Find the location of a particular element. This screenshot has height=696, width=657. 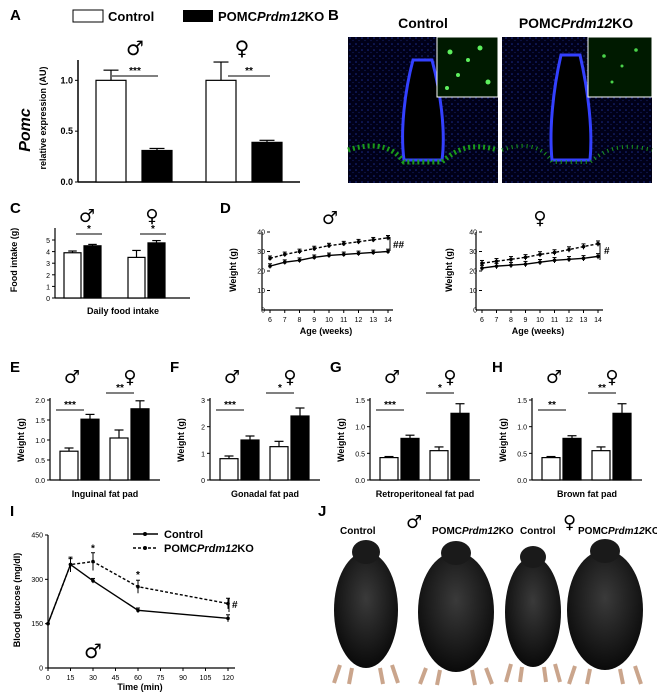

panel-d-male-sig: ## is located at coordinates (399, 245).